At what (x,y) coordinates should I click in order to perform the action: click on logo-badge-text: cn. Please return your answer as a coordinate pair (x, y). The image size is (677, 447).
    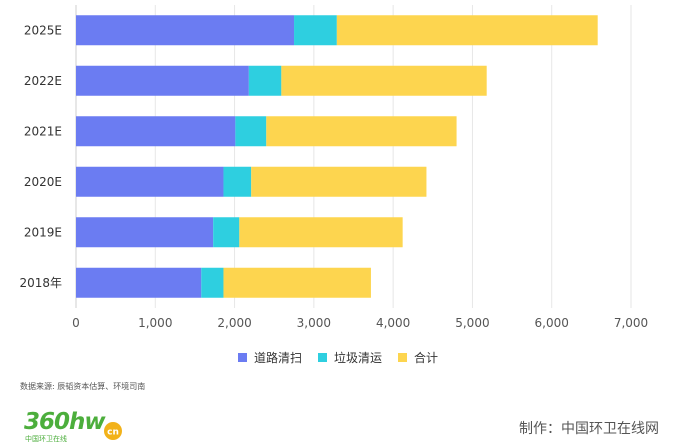
    Looking at the image, I should click on (113, 433).